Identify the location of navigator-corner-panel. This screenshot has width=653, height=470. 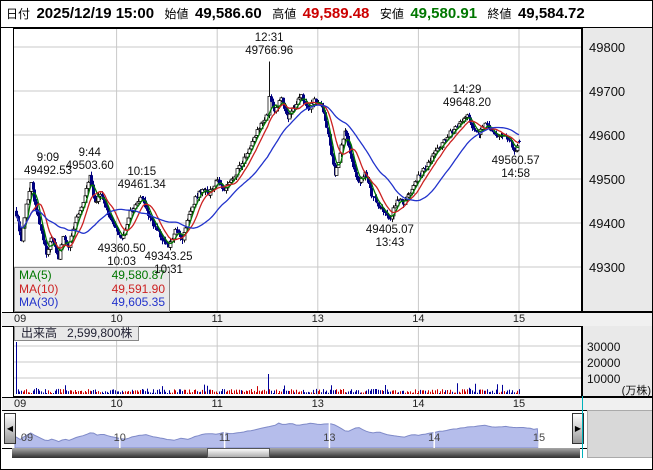
(619, 434).